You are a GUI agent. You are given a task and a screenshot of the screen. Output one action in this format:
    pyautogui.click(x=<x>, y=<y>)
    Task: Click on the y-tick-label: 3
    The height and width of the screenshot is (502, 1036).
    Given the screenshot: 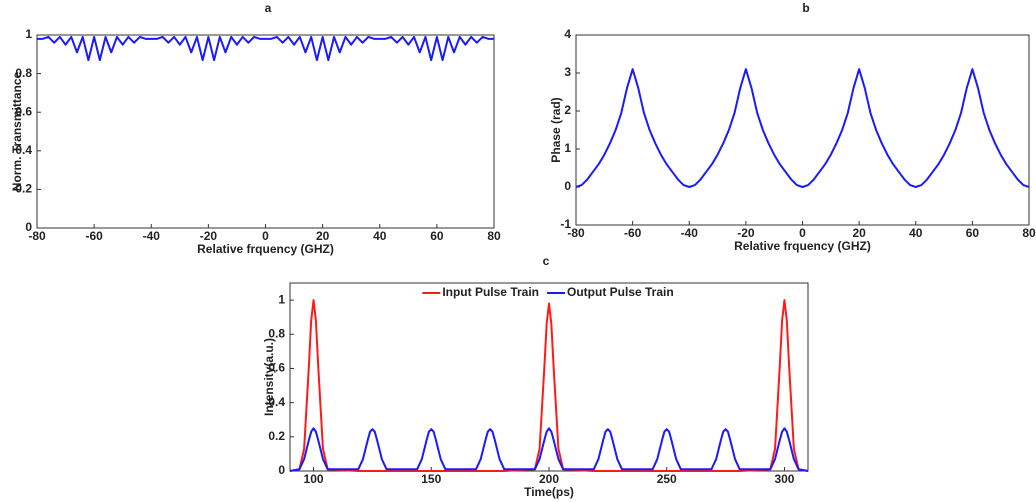 What is the action you would take?
    pyautogui.click(x=567, y=72)
    